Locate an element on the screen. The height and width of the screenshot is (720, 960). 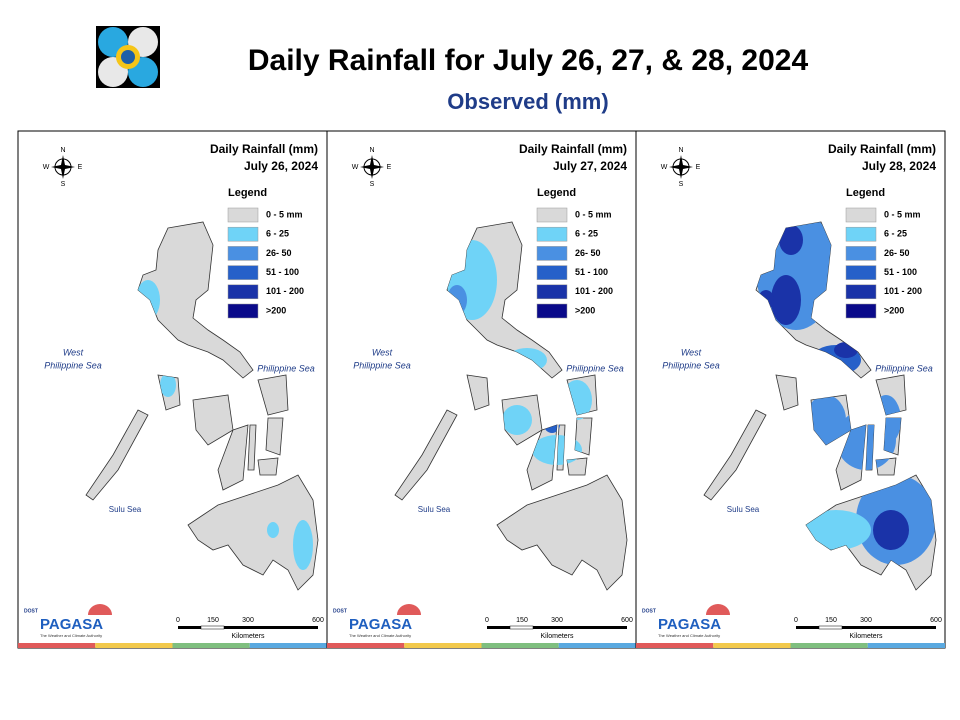
scale-label: 600 is located at coordinates (627, 620).